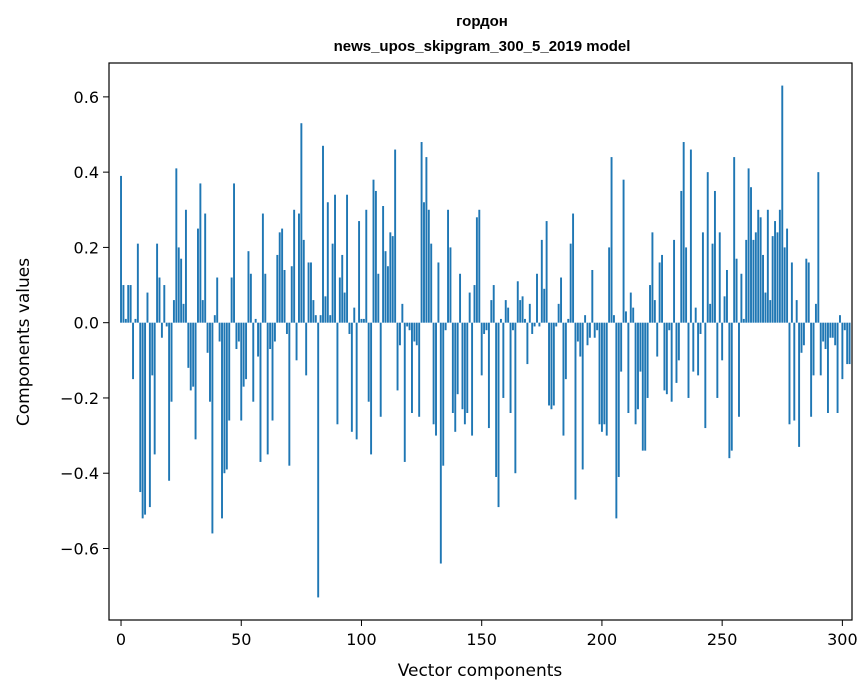  I want to click on y-tick-label: 0.2, so click(86, 247).